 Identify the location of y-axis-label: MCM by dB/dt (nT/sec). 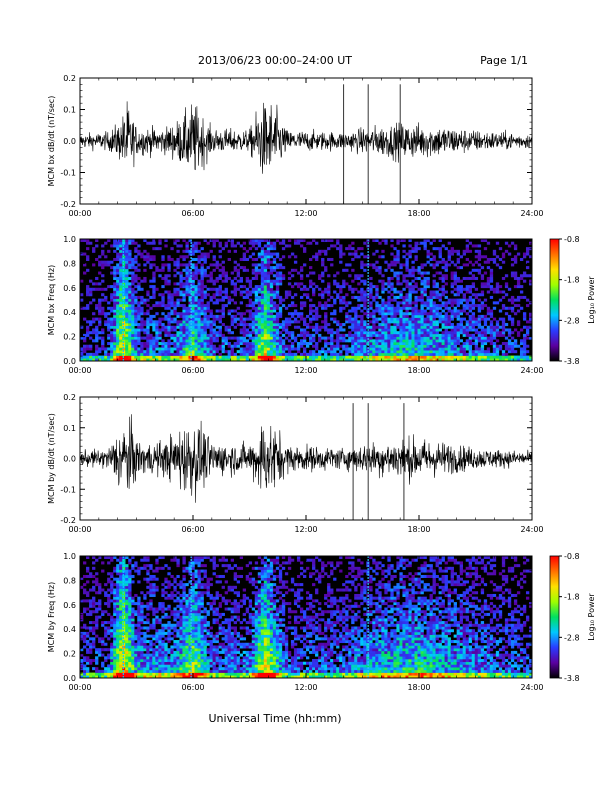
(51, 458).